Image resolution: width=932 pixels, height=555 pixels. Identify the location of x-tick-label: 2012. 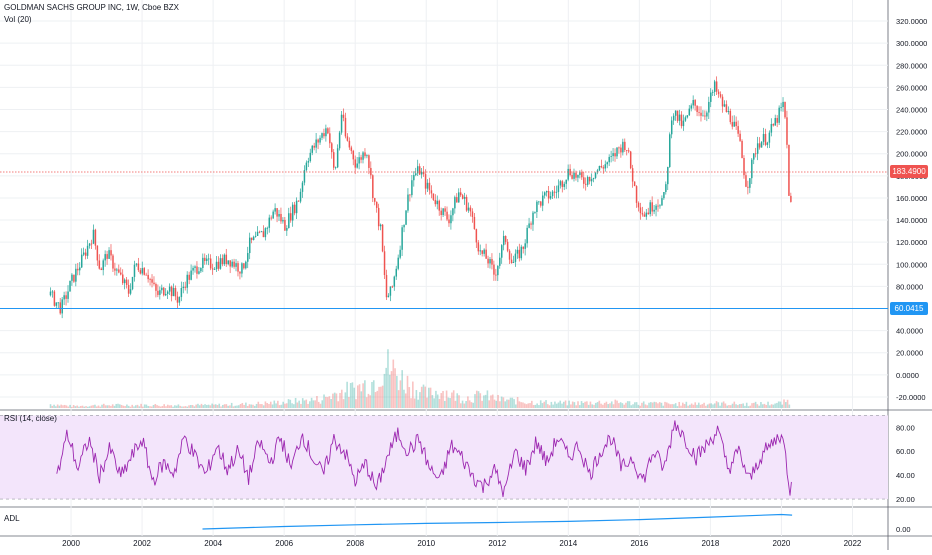
(497, 543).